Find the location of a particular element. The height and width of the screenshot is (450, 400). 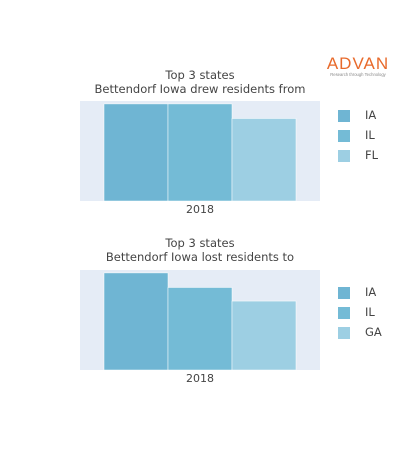

chart-2-title-line2: Bettendorf Iowa lost residents to is located at coordinates (200, 257).